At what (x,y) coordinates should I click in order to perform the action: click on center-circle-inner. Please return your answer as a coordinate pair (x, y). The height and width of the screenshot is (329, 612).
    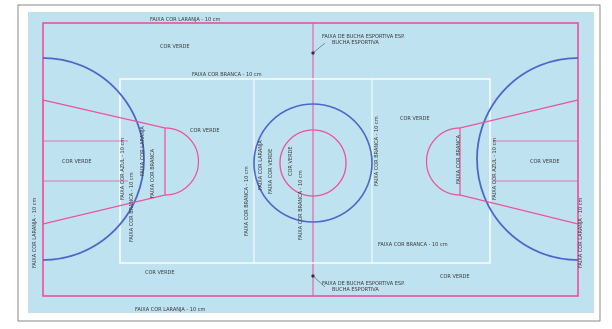
    Looking at the image, I should click on (313, 163).